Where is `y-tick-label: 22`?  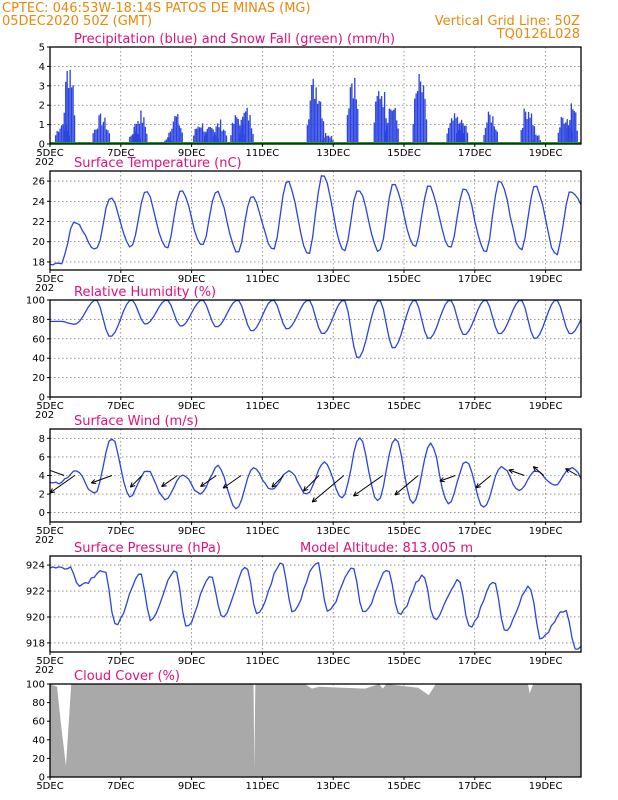
y-tick-label: 22 is located at coordinates (38, 222).